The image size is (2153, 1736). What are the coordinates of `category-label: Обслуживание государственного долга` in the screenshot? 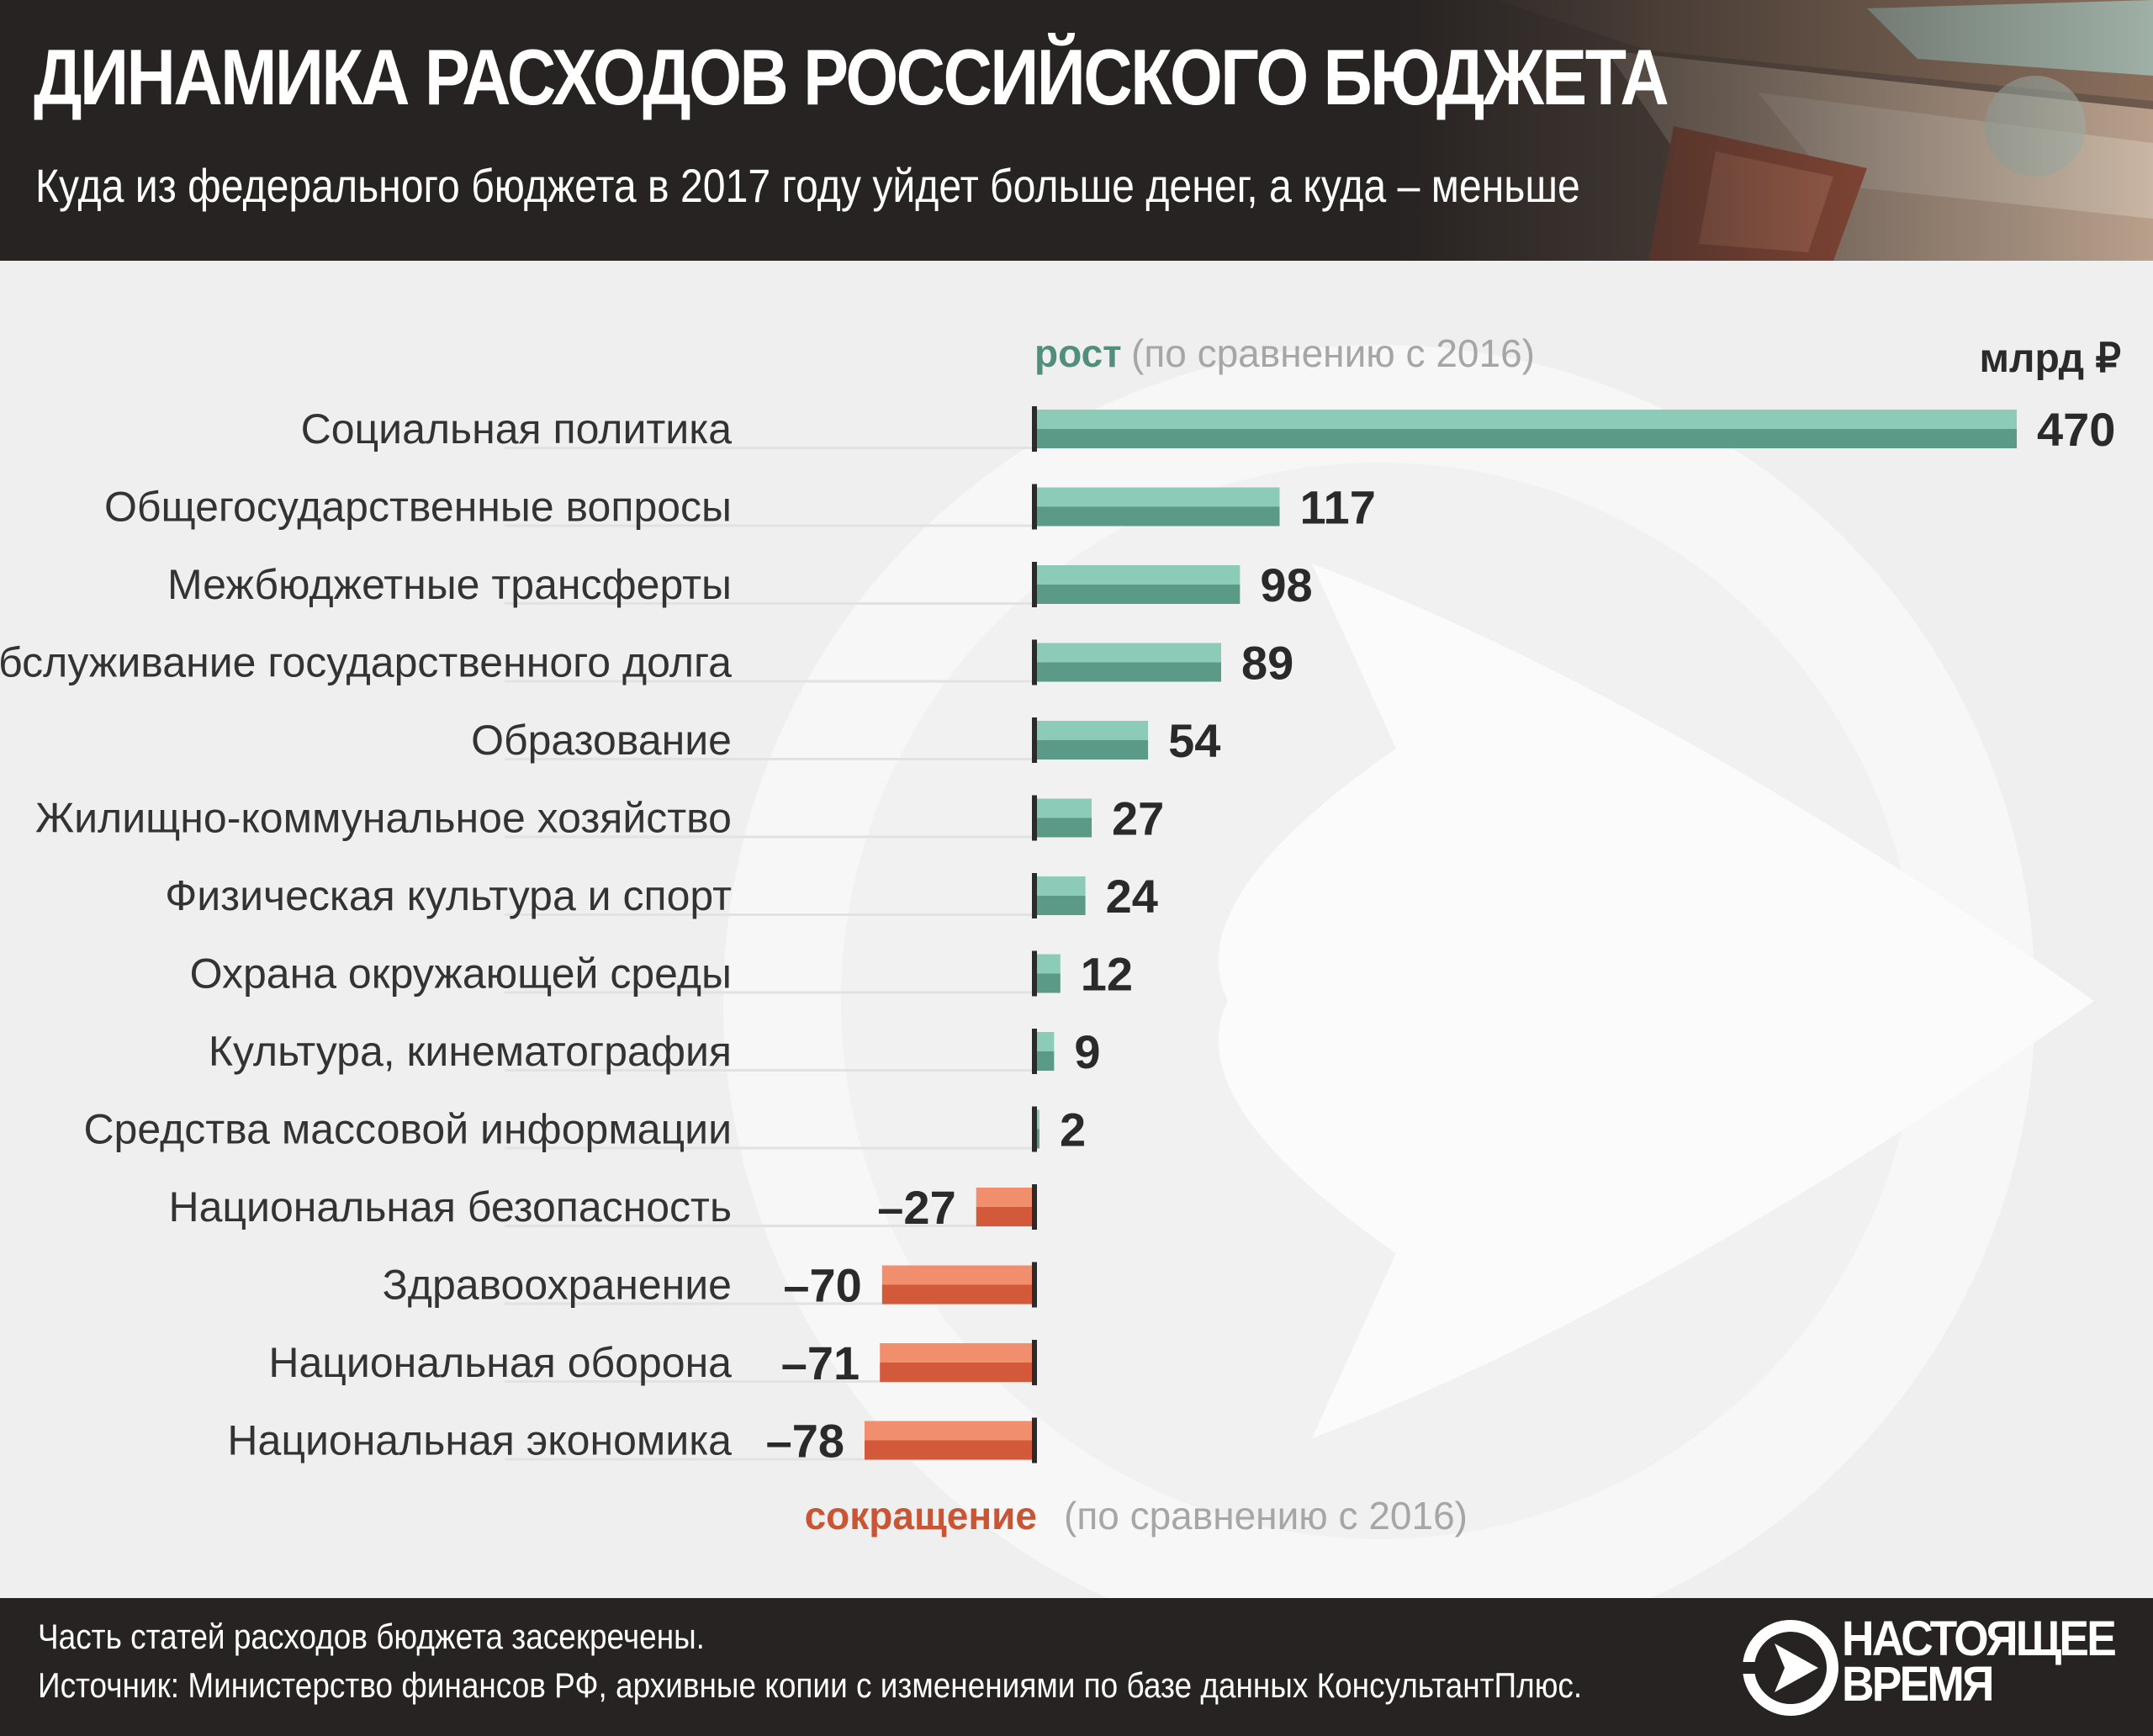 It's located at (366, 662).